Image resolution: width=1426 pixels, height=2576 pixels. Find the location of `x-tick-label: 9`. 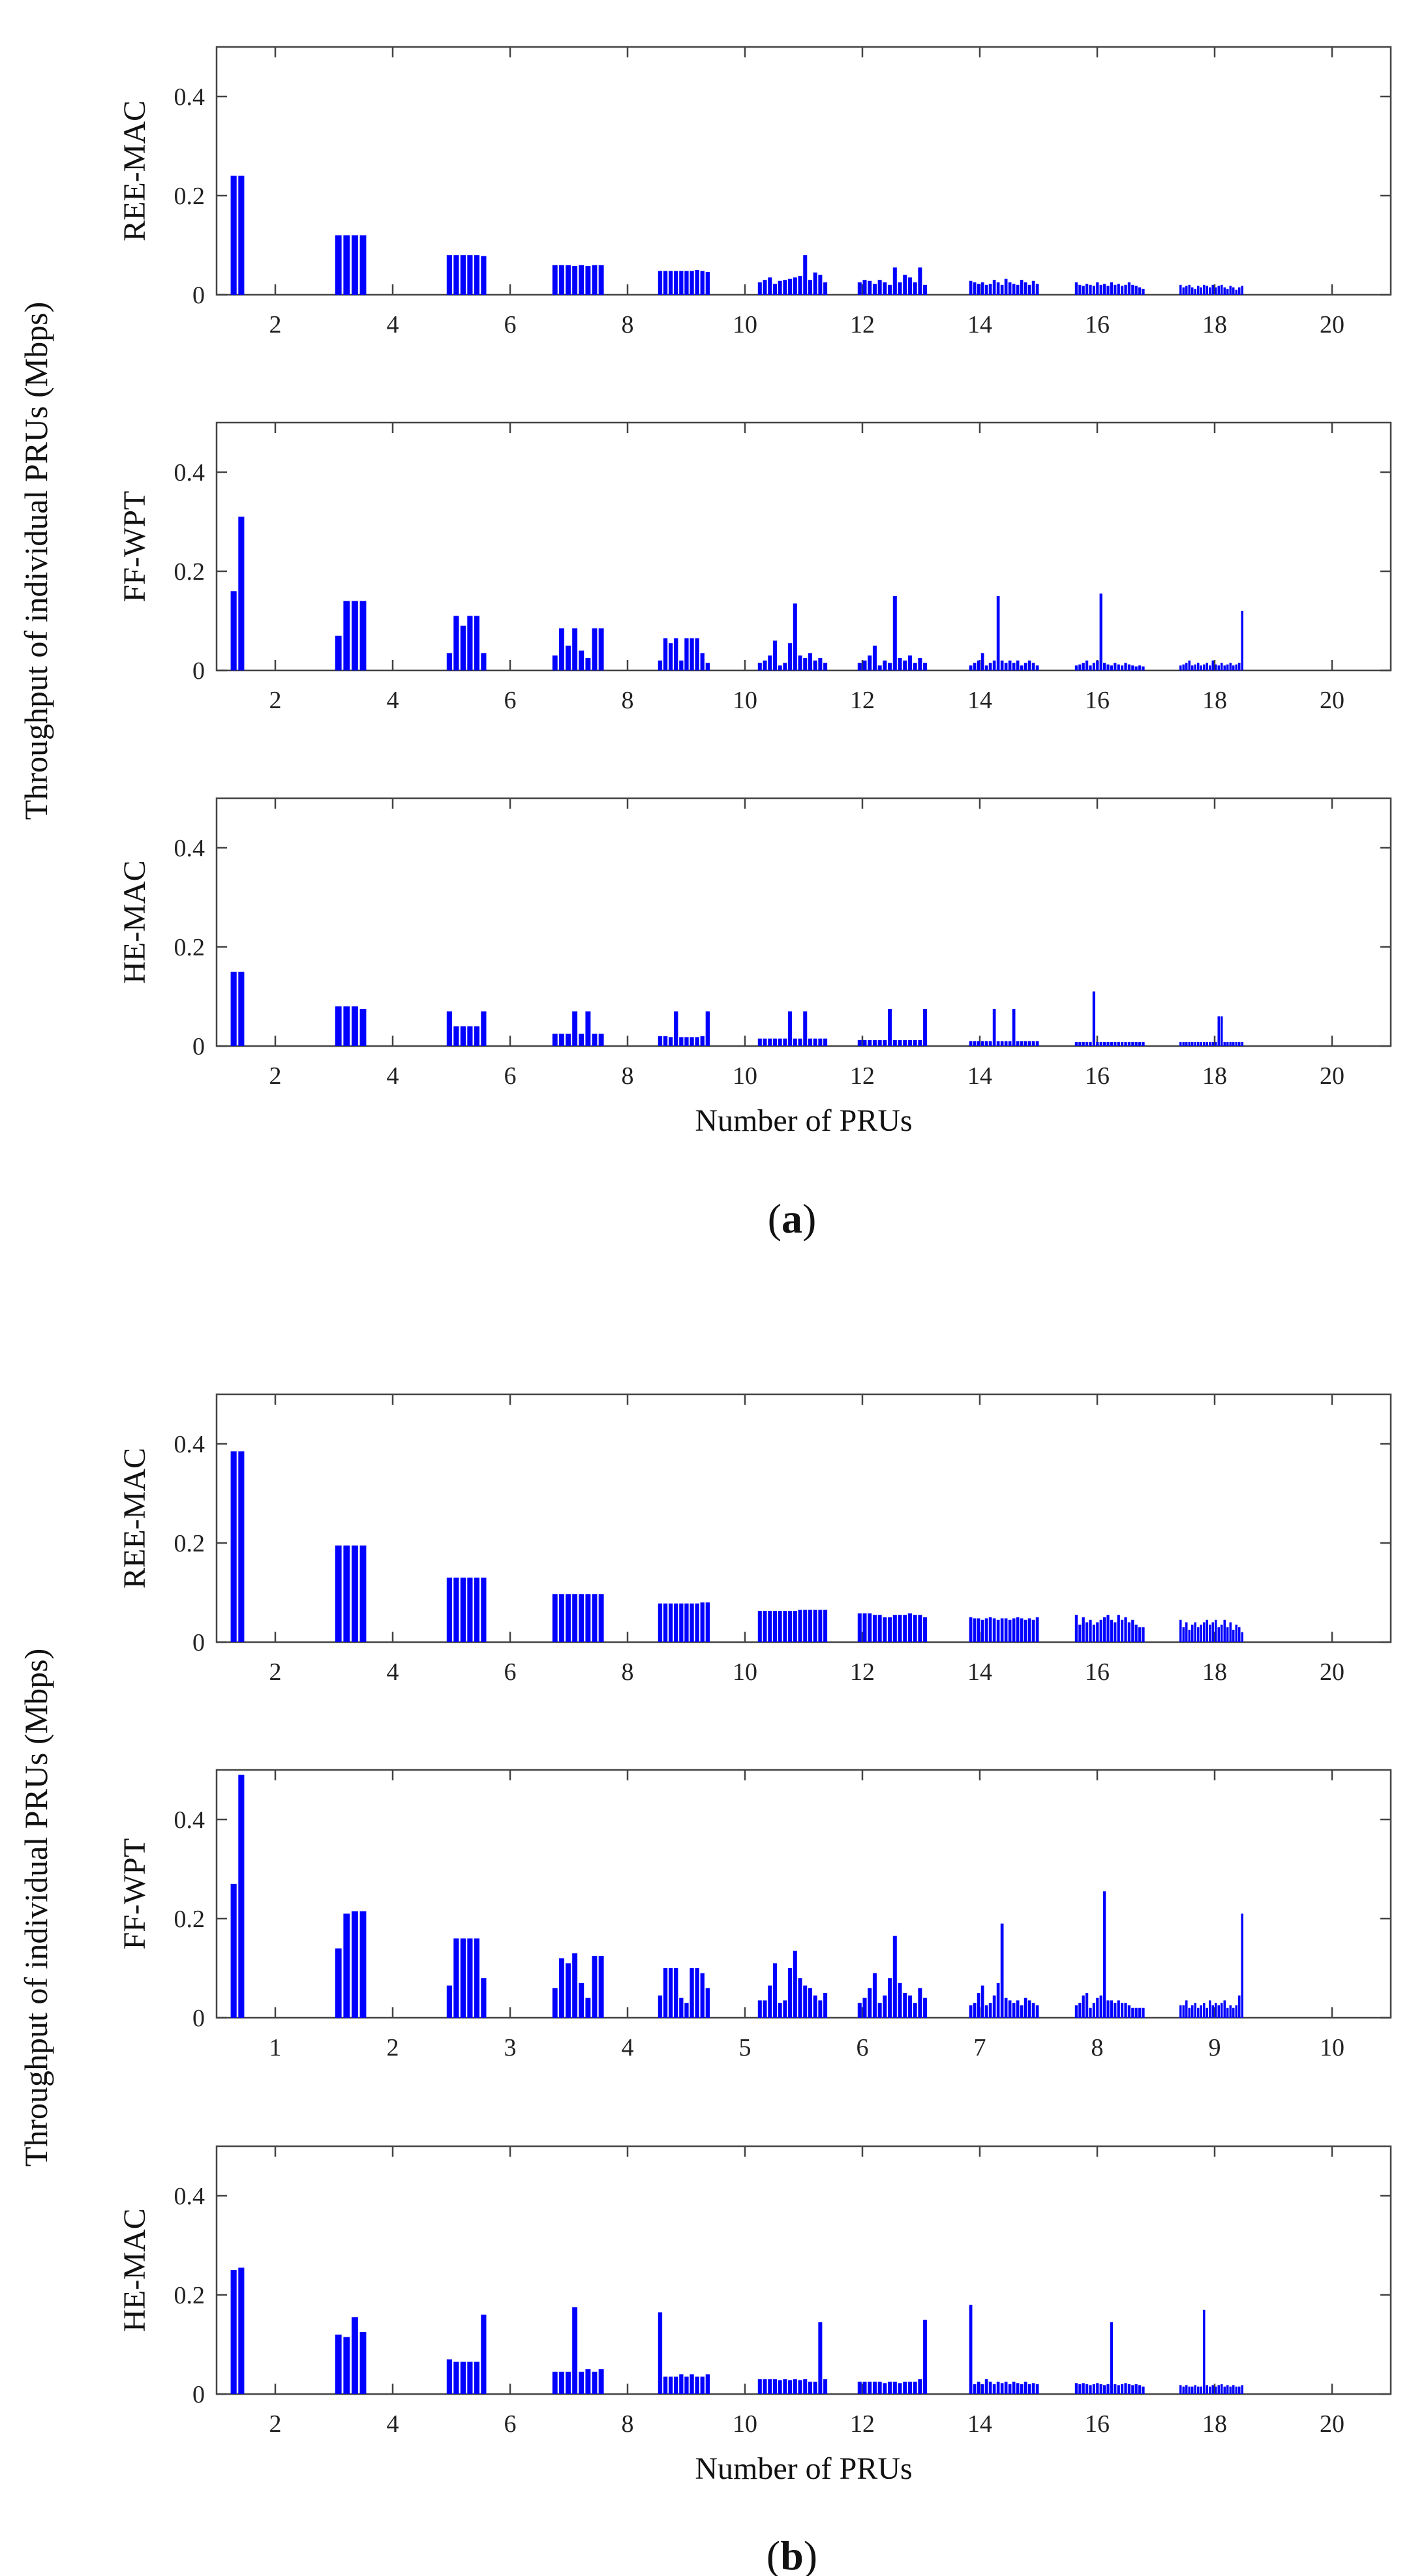

x-tick-label: 9 is located at coordinates (1215, 2047).